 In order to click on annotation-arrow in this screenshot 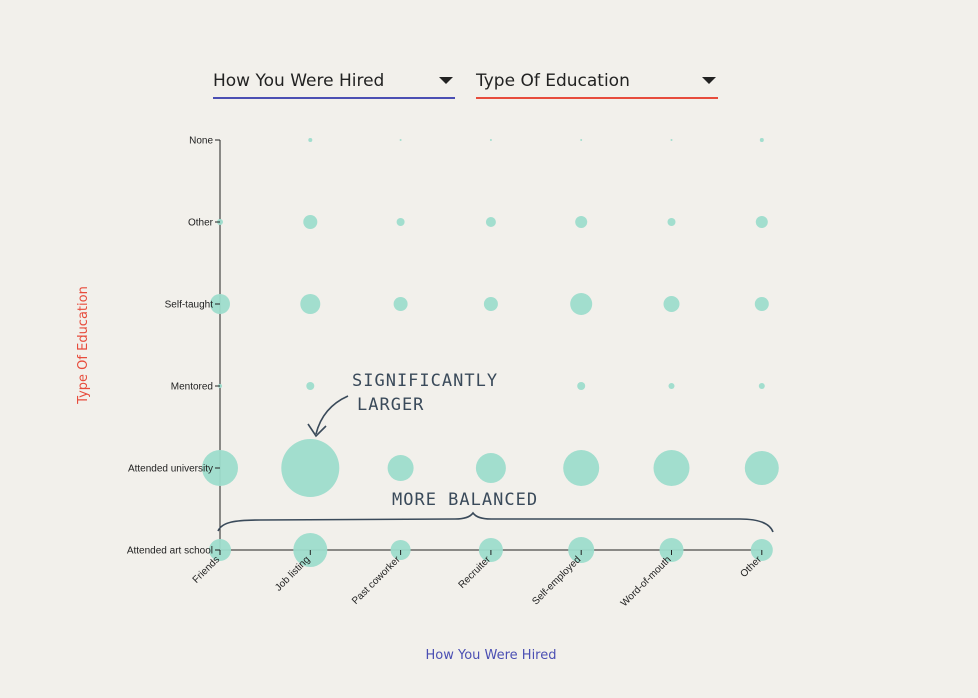, I will do `click(332, 415)`.